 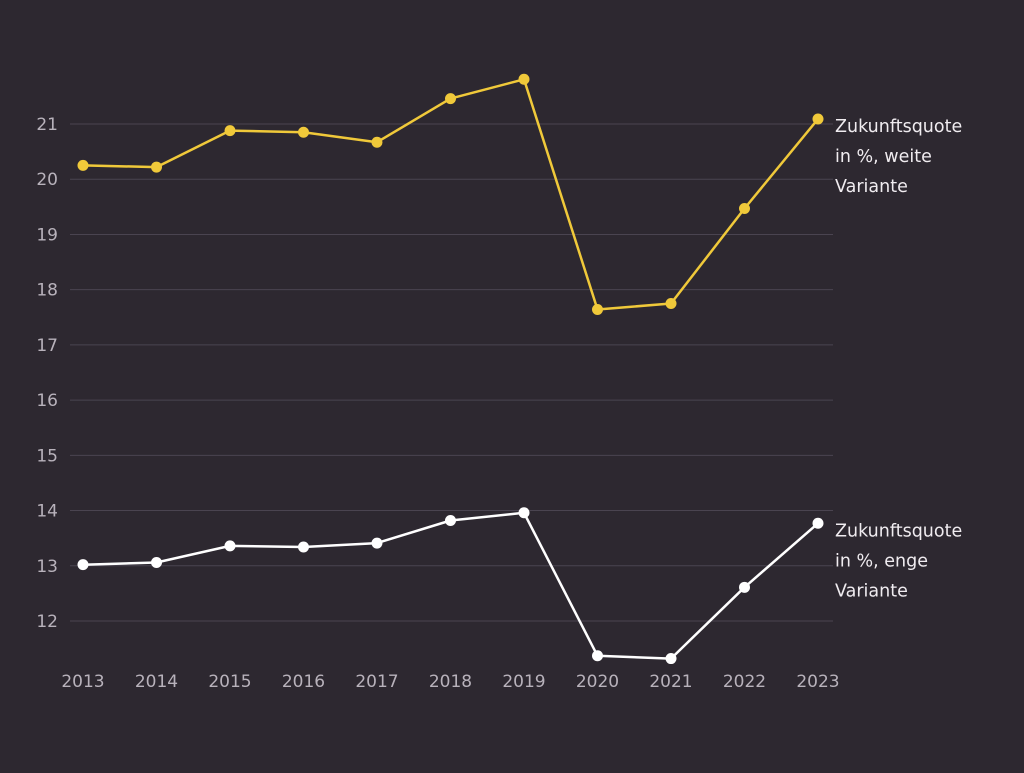 I want to click on series-label: Zukunftsquote in %, enge Variante, so click(x=898, y=561).